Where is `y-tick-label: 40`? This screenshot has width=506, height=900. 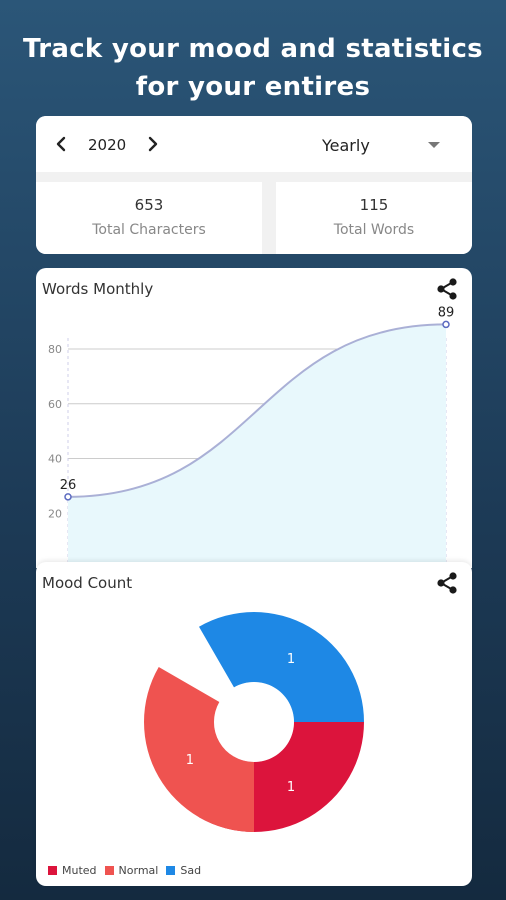
y-tick-label: 40 is located at coordinates (55, 459).